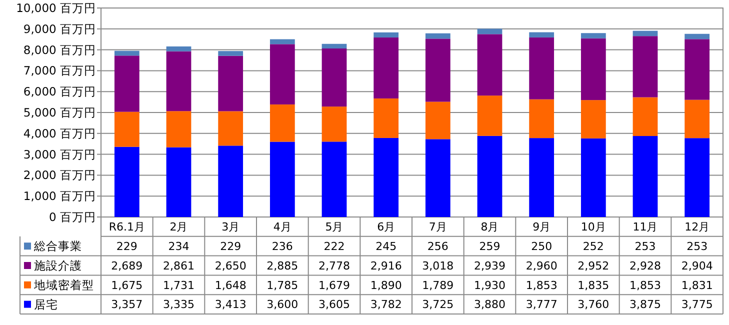 This screenshot has width=729, height=325. What do you see at coordinates (72, 217) in the screenshot?
I see `y-tick-label: 0 百万円` at bounding box center [72, 217].